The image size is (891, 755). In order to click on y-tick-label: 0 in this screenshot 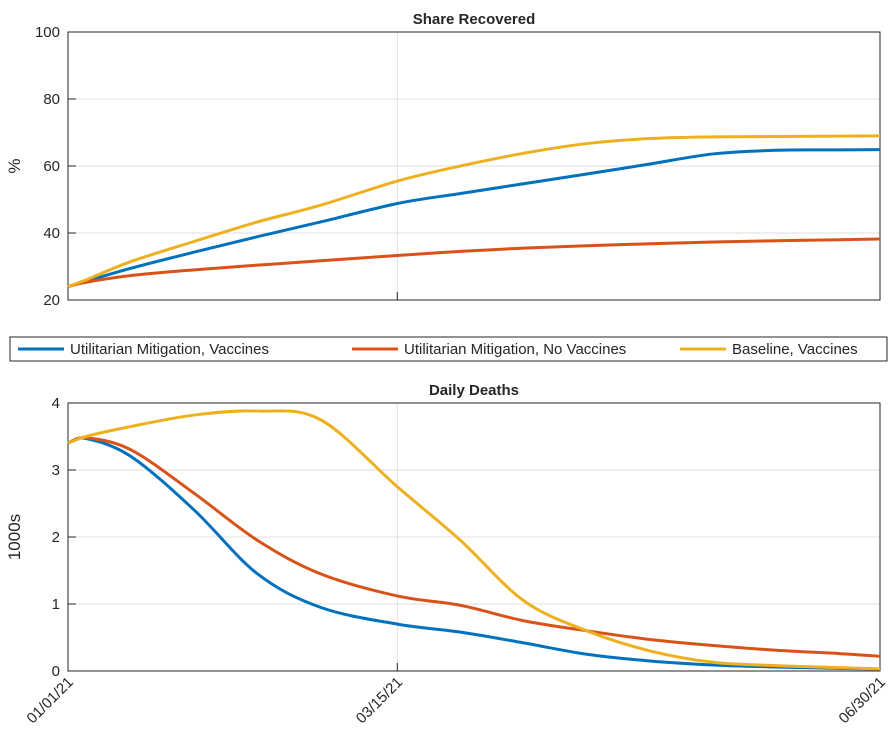, I will do `click(56, 671)`.